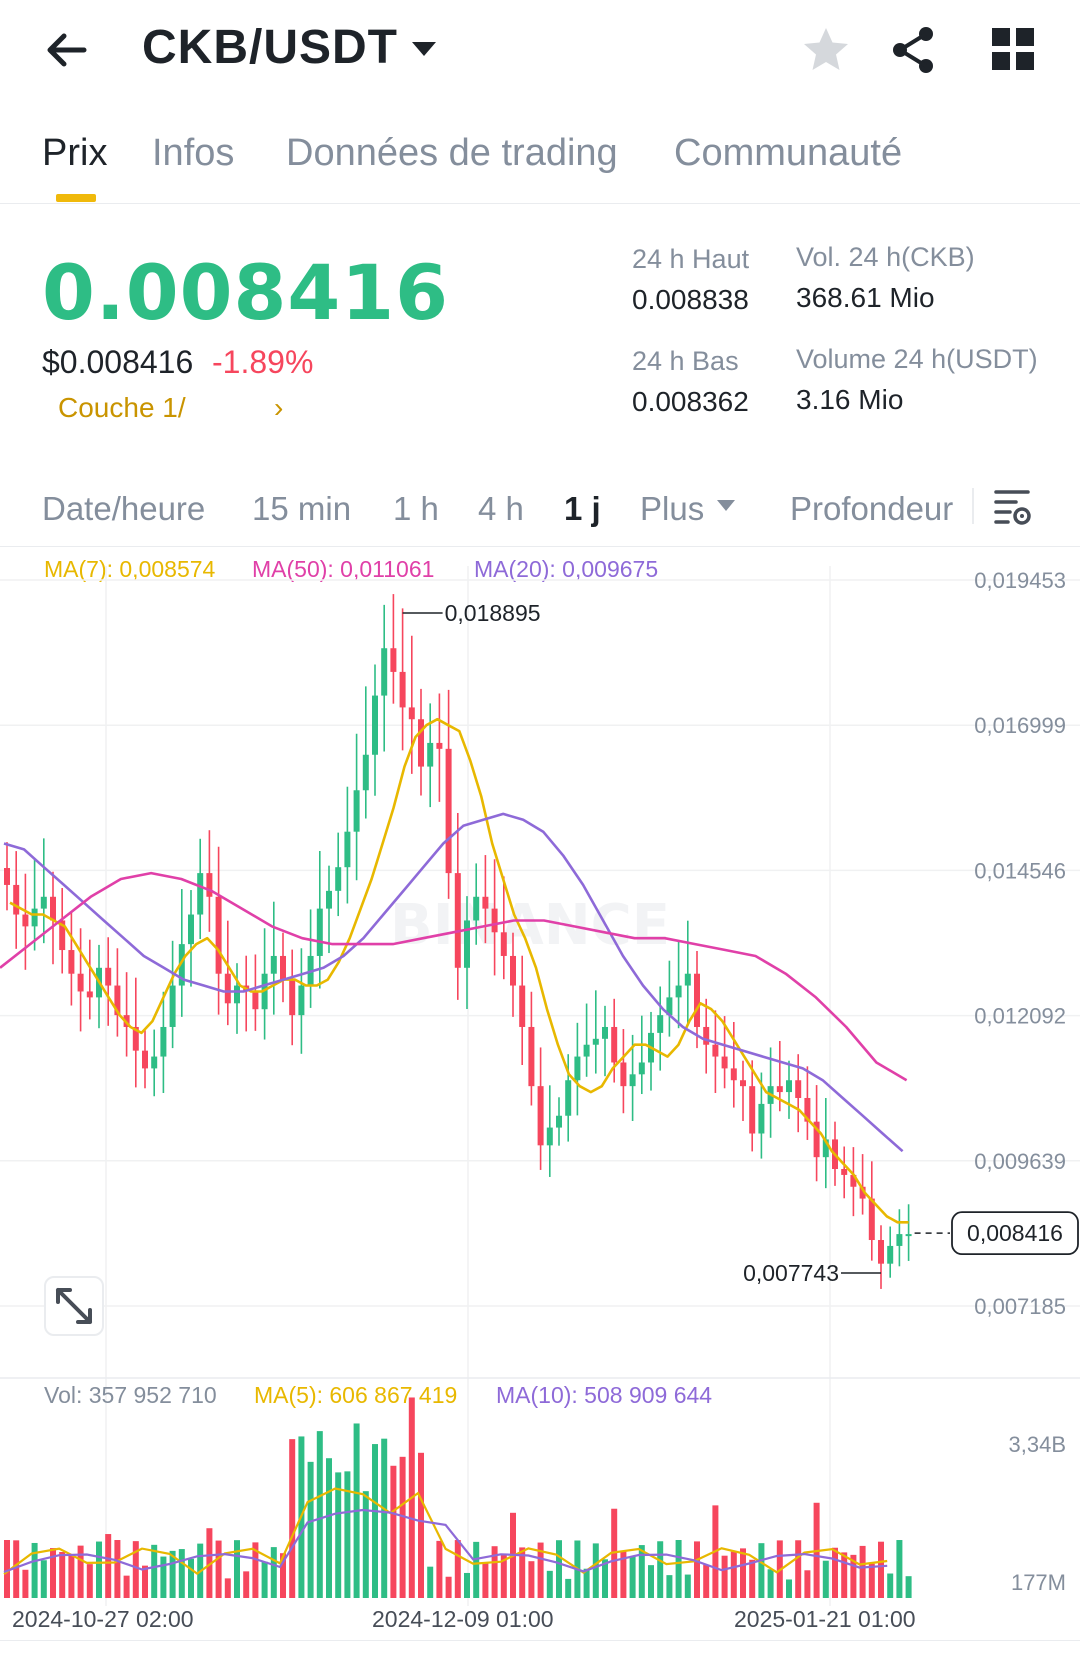 The height and width of the screenshot is (1654, 1080). What do you see at coordinates (865, 297) in the screenshot?
I see `vol-base-value: 368.61 Mio` at bounding box center [865, 297].